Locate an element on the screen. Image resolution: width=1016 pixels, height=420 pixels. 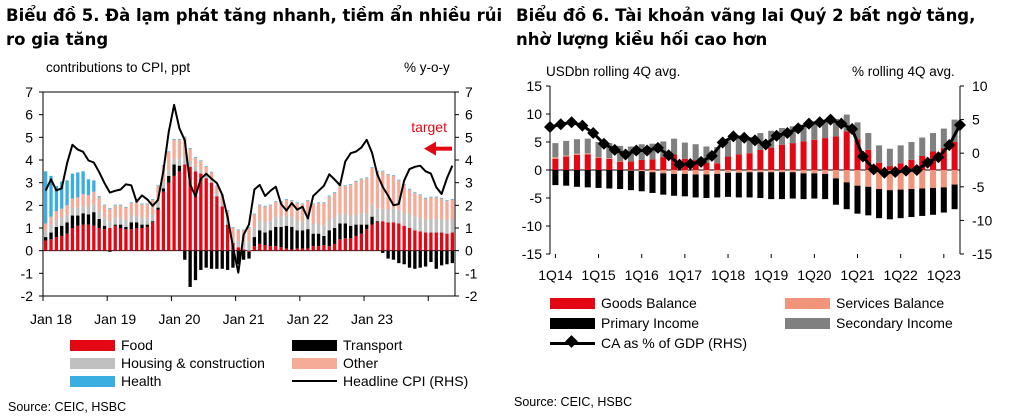
y2-tick-label: 0 is located at coordinates (976, 153).